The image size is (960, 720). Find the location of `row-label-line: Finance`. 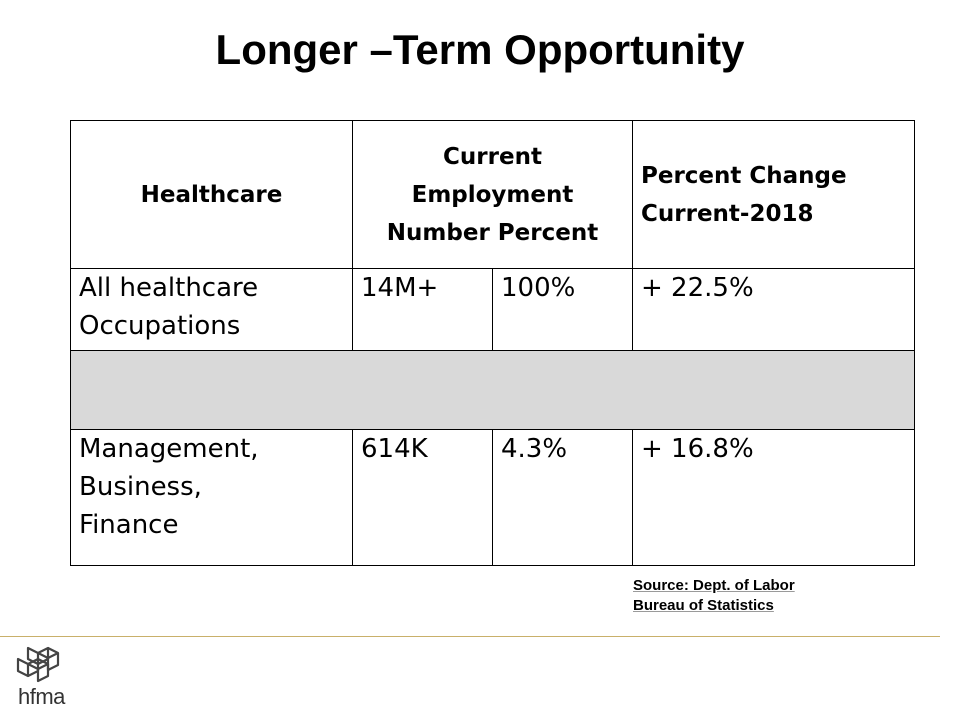

row-label-line: Finance is located at coordinates (129, 525).